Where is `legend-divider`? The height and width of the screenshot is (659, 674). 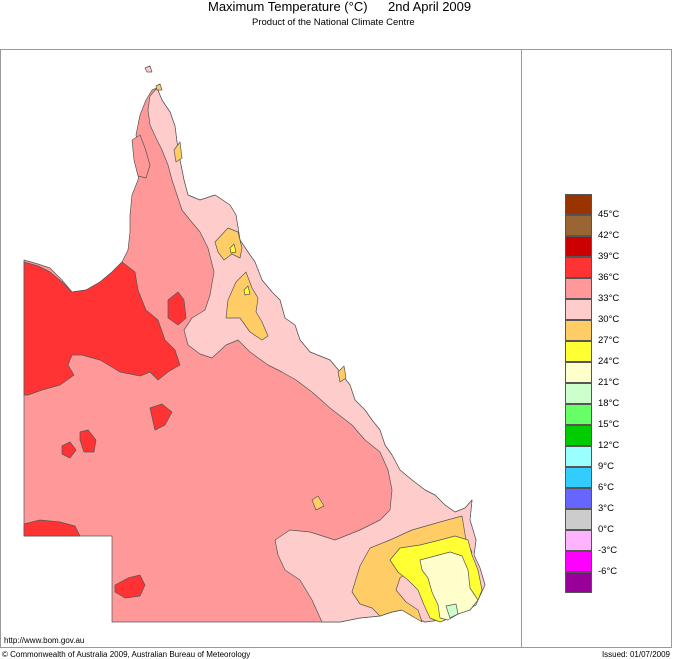
legend-divider is located at coordinates (521, 348).